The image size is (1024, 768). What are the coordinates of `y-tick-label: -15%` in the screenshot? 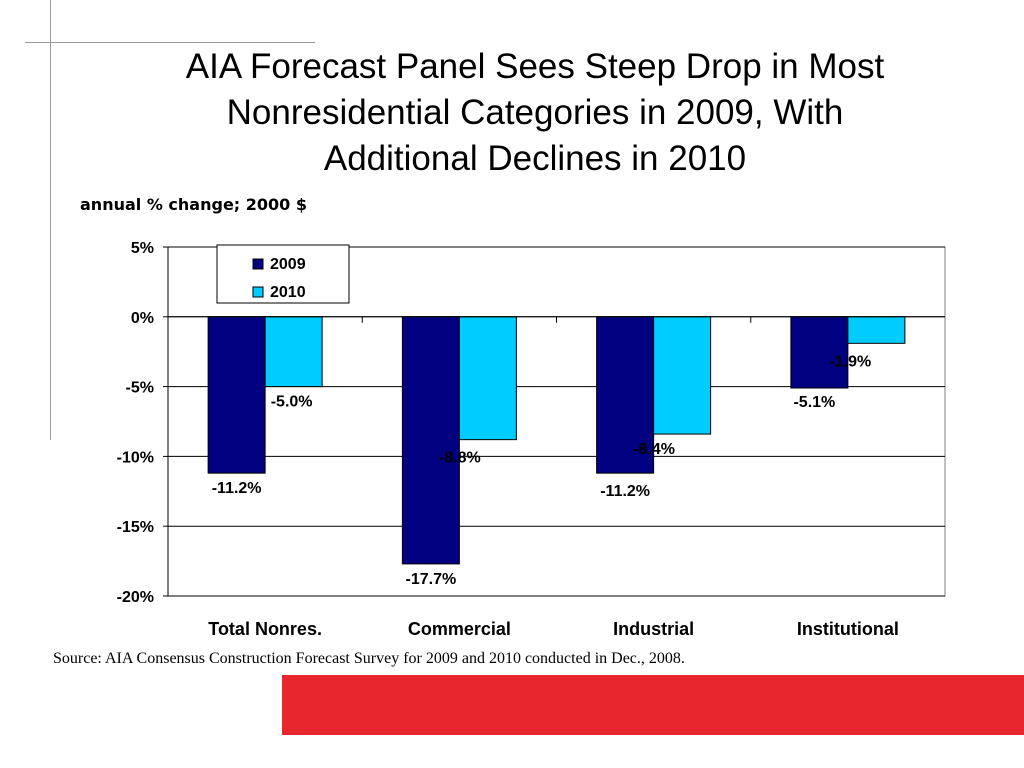 It's located at (135, 527).